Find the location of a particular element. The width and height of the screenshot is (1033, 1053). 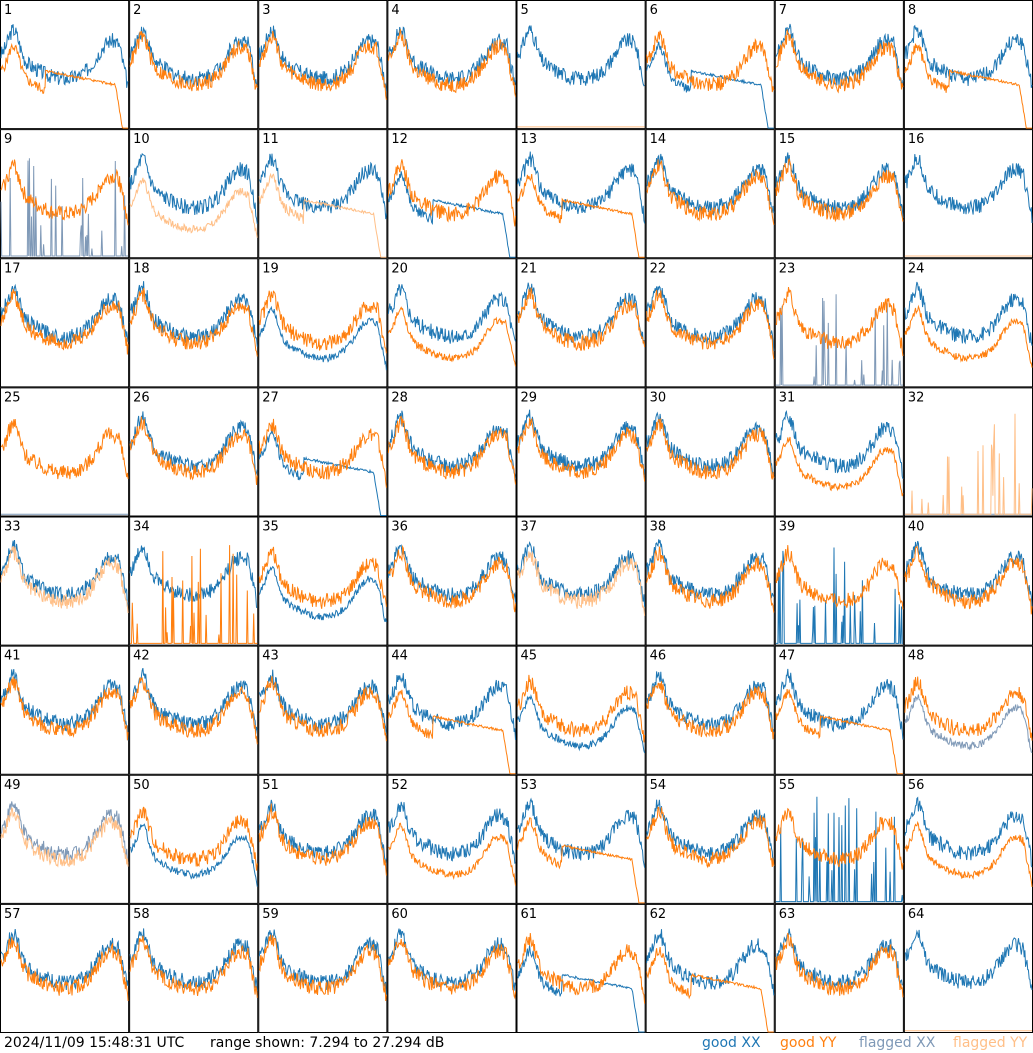

tile-27: 27 is located at coordinates (323, 452).